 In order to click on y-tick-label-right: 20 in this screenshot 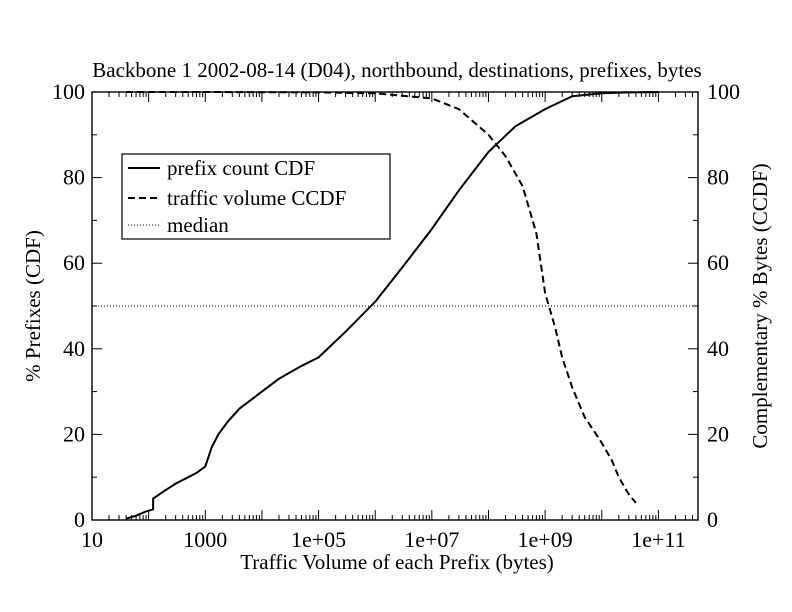, I will do `click(718, 433)`.